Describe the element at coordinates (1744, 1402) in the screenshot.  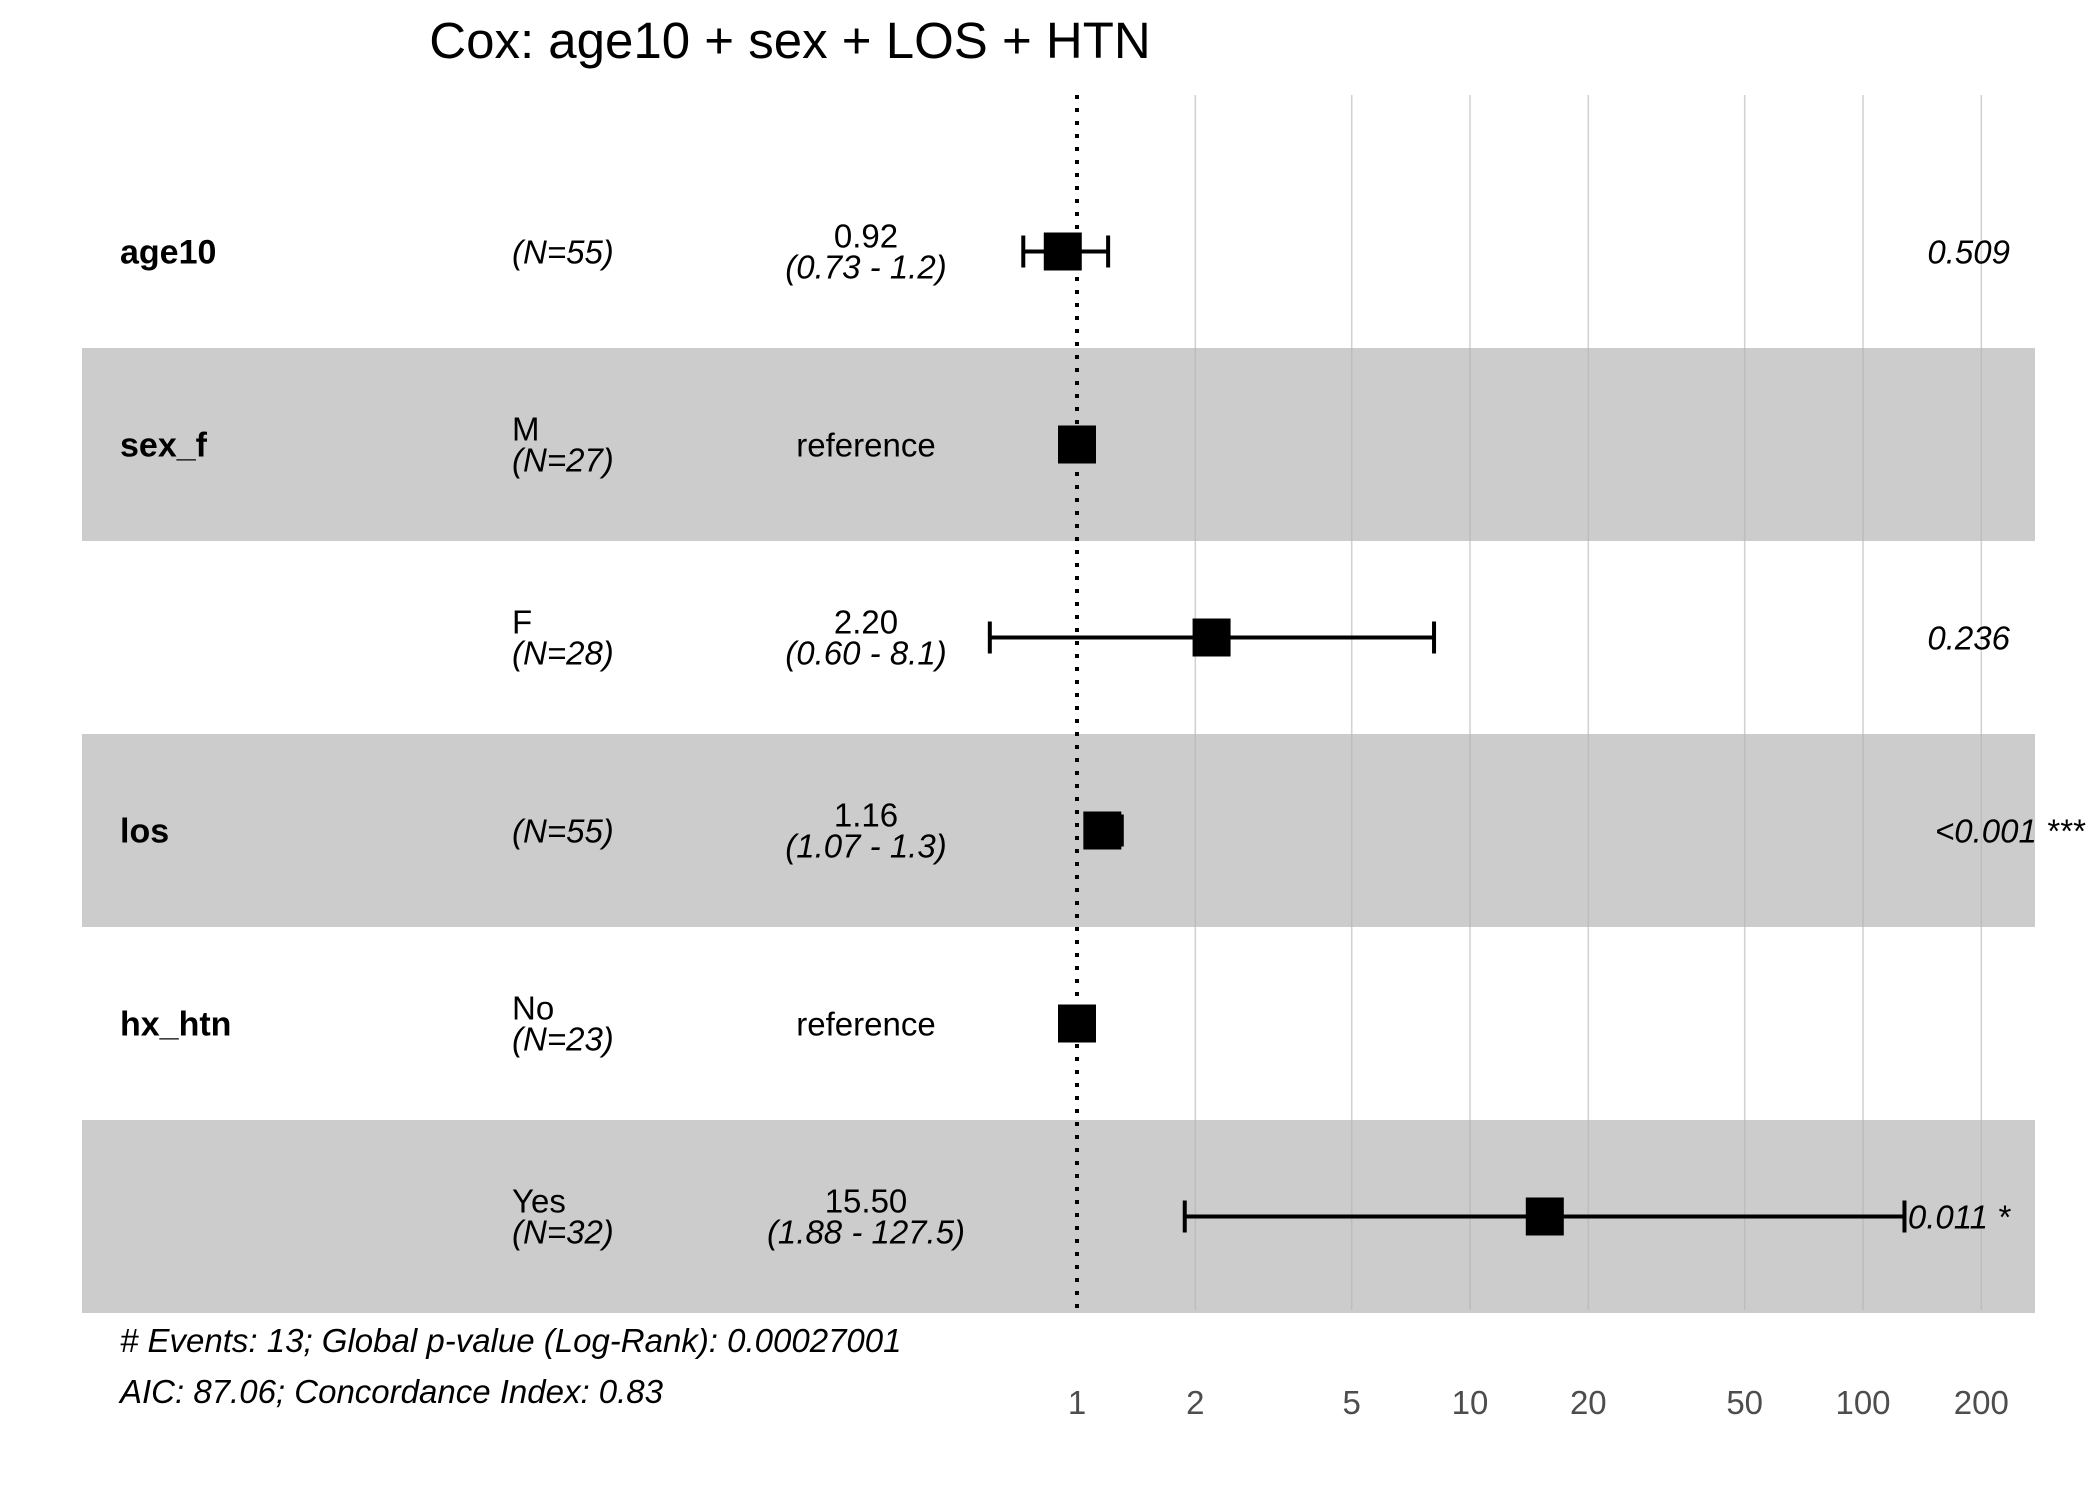
I see `x-tick-label: 50` at that location.